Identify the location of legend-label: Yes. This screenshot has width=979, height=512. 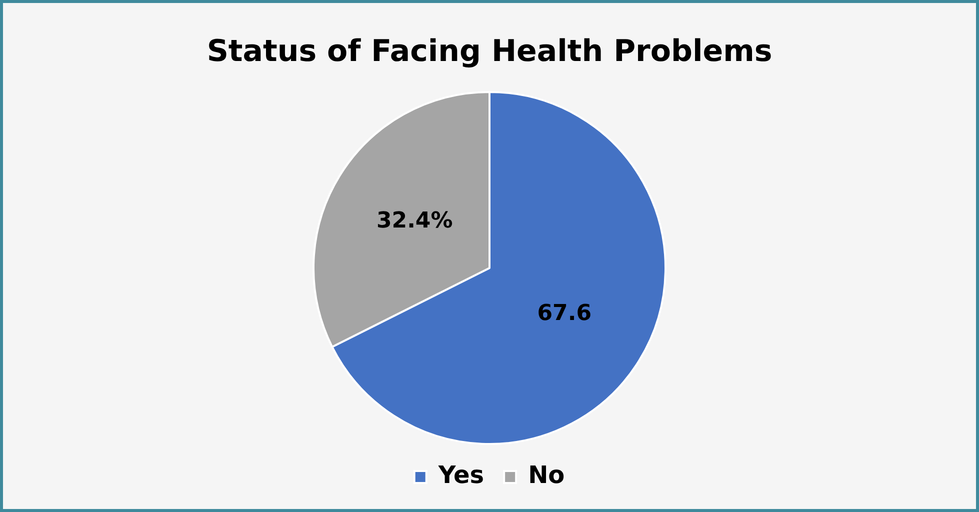
(460, 475).